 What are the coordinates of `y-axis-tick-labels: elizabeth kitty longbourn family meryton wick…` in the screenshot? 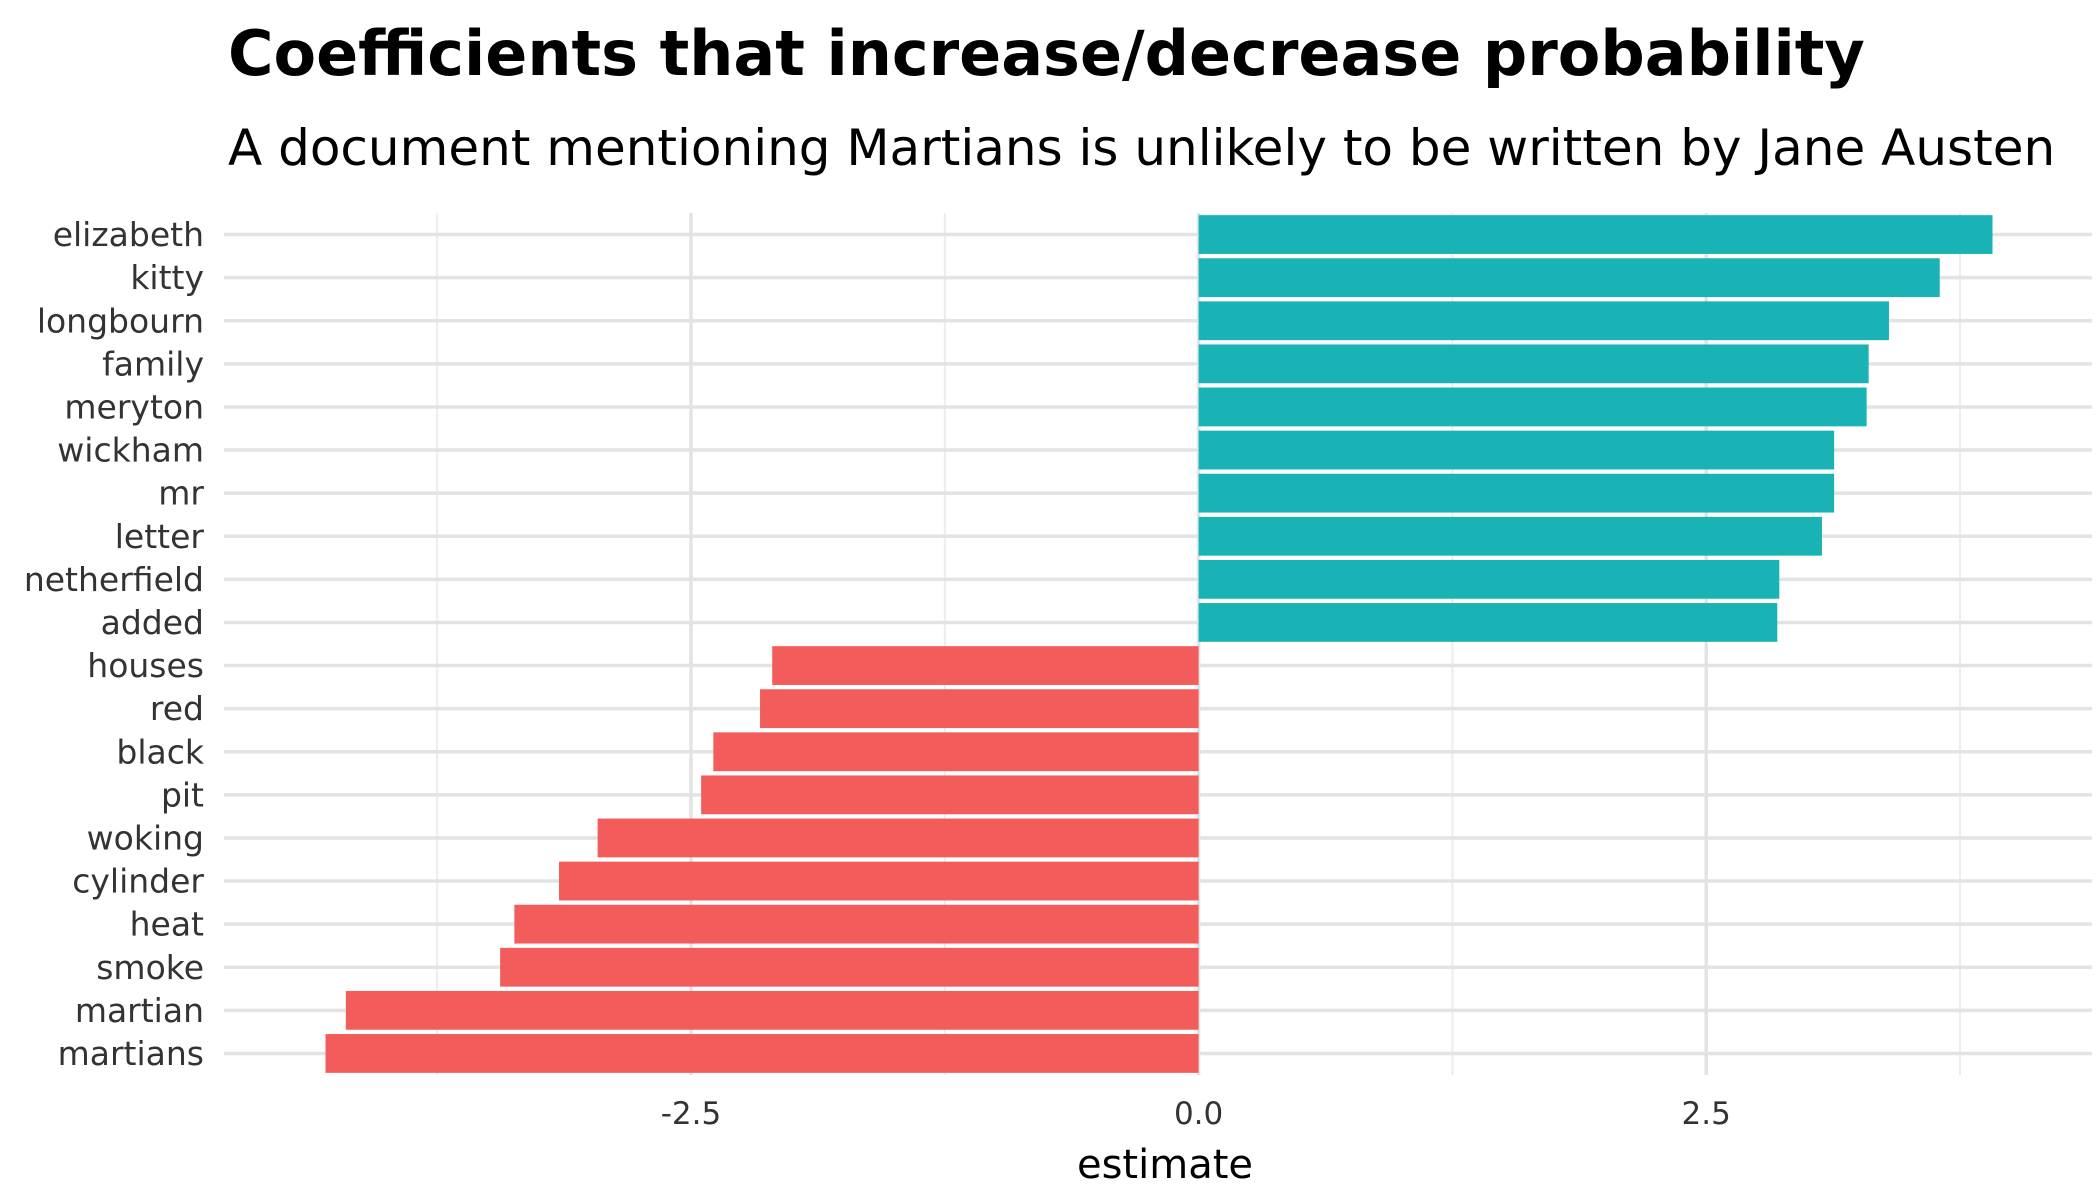 It's located at (114, 644).